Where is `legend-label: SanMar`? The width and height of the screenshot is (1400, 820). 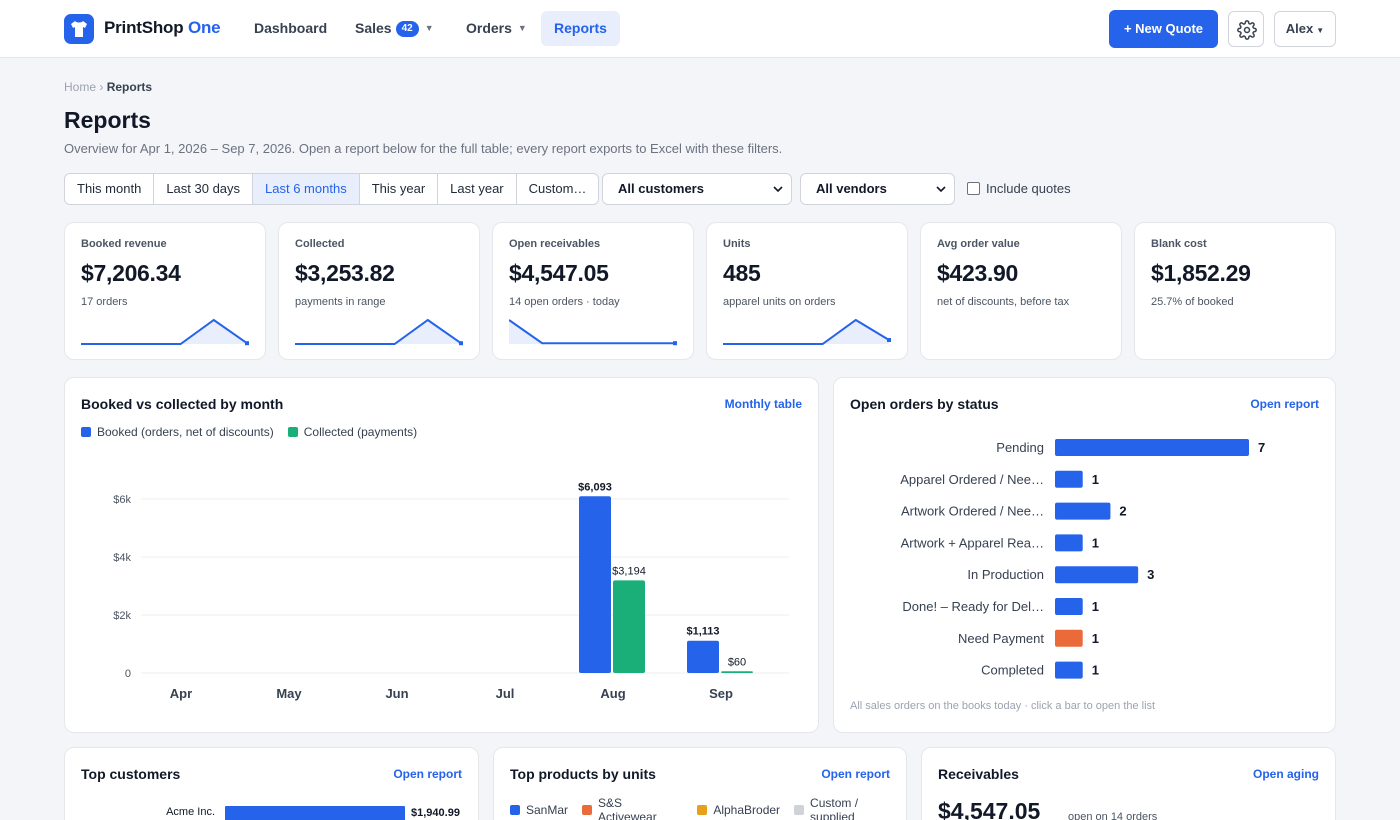 legend-label: SanMar is located at coordinates (547, 810).